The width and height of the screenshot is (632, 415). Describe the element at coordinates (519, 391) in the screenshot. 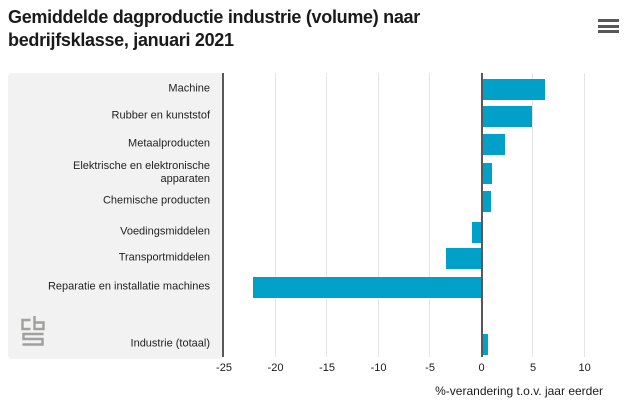

I see `x-axis-label: %-verandering t.o.v. jaar eerder` at that location.